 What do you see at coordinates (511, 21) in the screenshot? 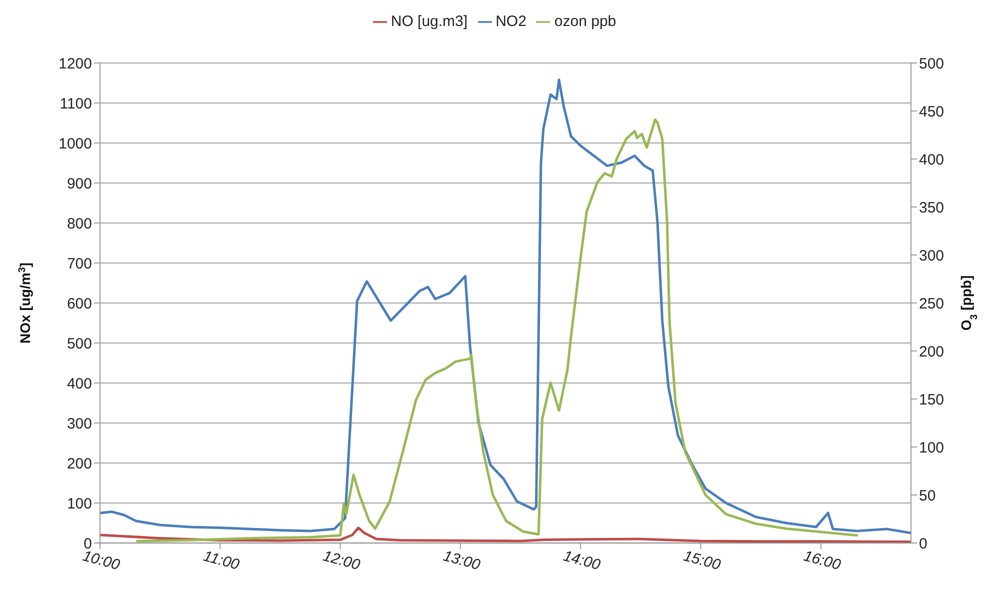
I see `legend-label: NO2` at bounding box center [511, 21].